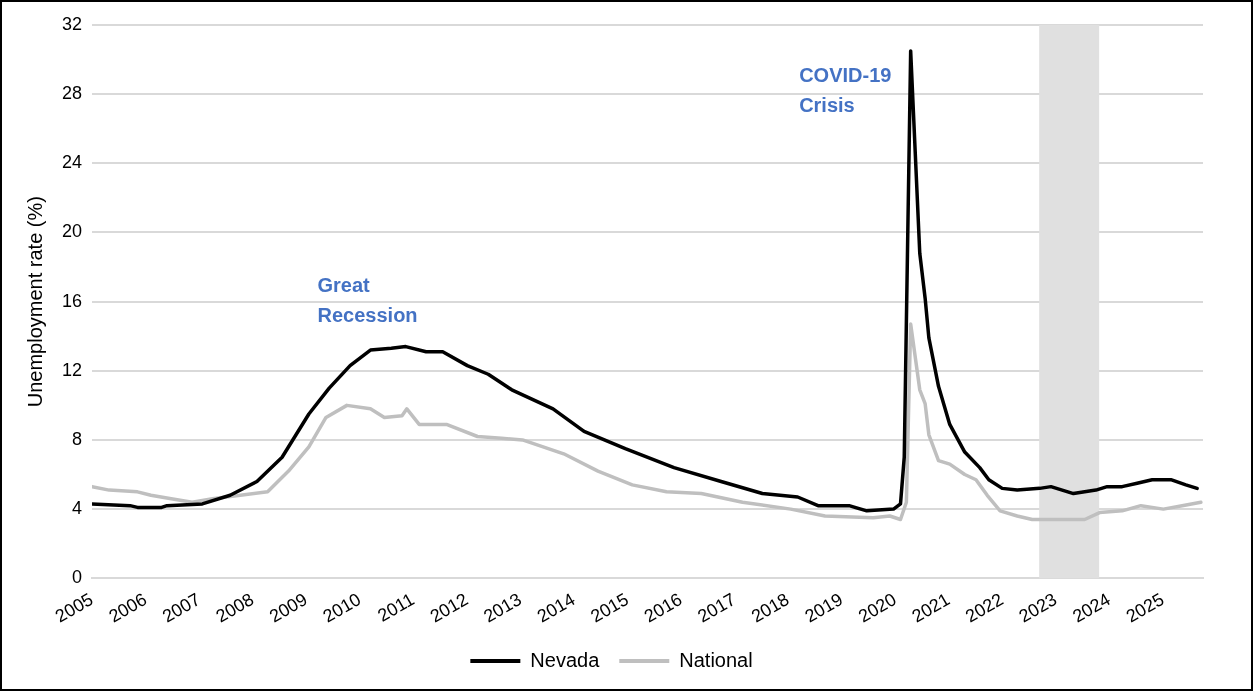 The width and height of the screenshot is (1253, 691). What do you see at coordinates (288, 608) in the screenshot?
I see `x-tick-label: 2009` at bounding box center [288, 608].